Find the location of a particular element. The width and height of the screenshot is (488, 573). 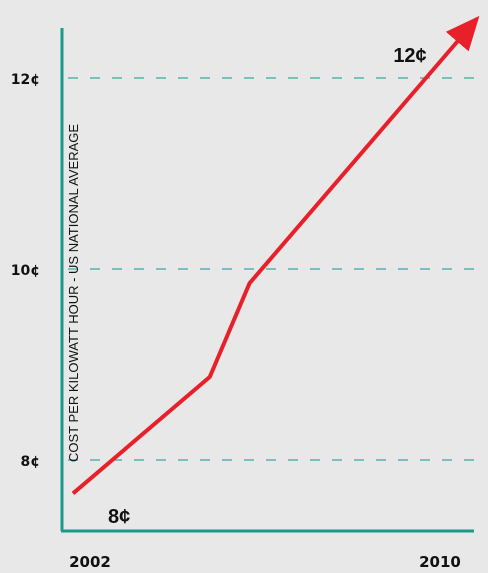

y-tick-label: 12¢ is located at coordinates (25, 80).